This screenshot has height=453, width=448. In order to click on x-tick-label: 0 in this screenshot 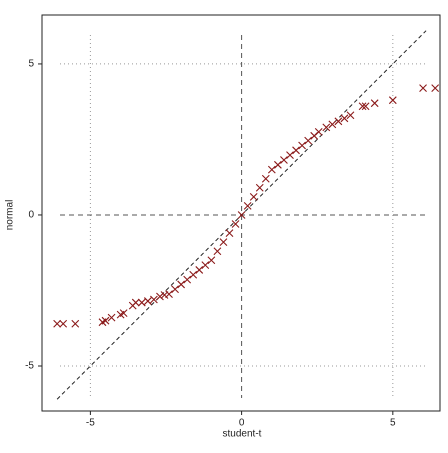, I will do `click(242, 423)`.